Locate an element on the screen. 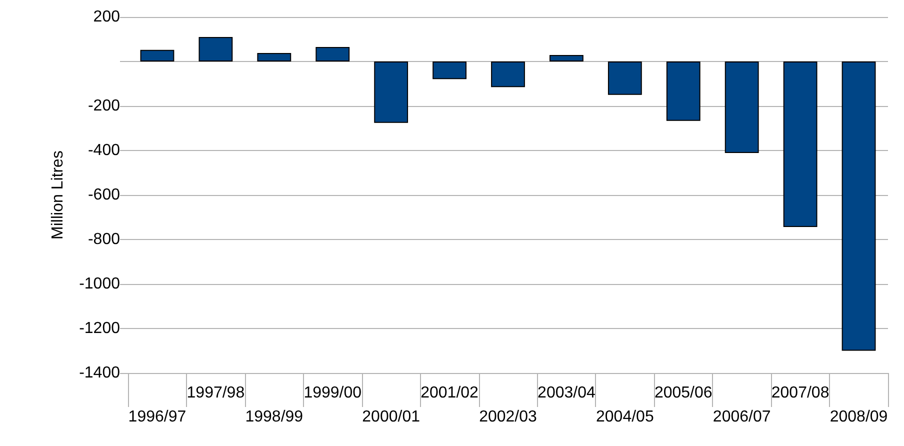  x-tick-label: 2005/06 is located at coordinates (683, 393).